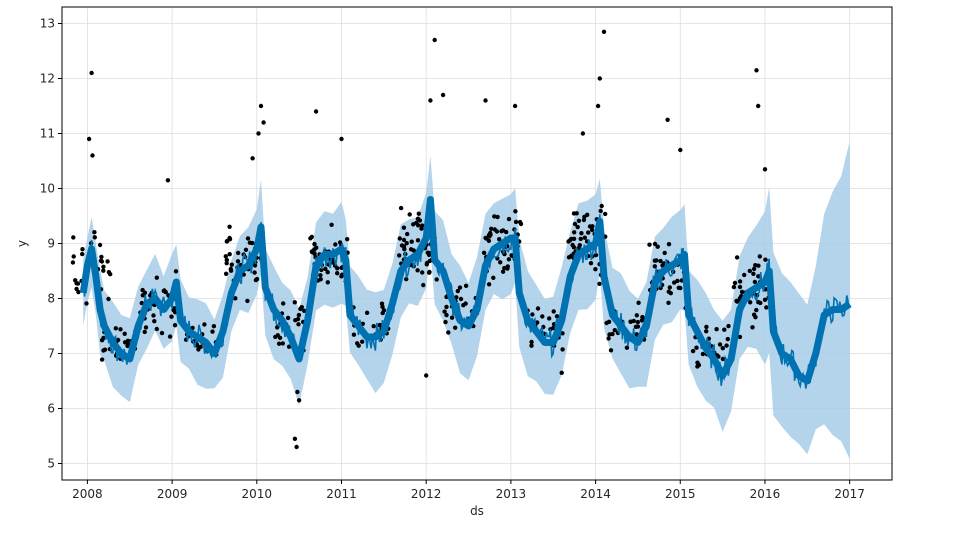 This screenshot has height=534, width=965. Describe the element at coordinates (47, 79) in the screenshot. I see `y-tick-label: 12` at that location.